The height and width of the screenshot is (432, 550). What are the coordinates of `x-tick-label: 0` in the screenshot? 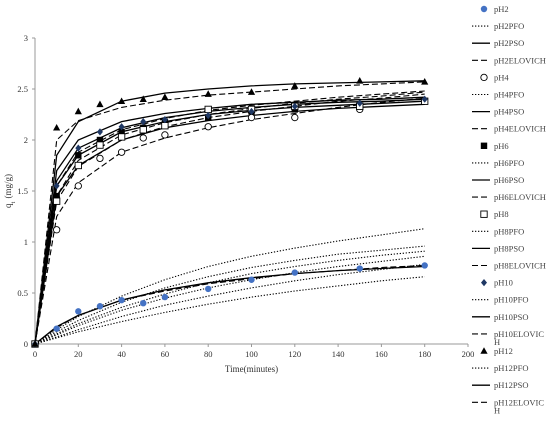 It's located at (35, 354).